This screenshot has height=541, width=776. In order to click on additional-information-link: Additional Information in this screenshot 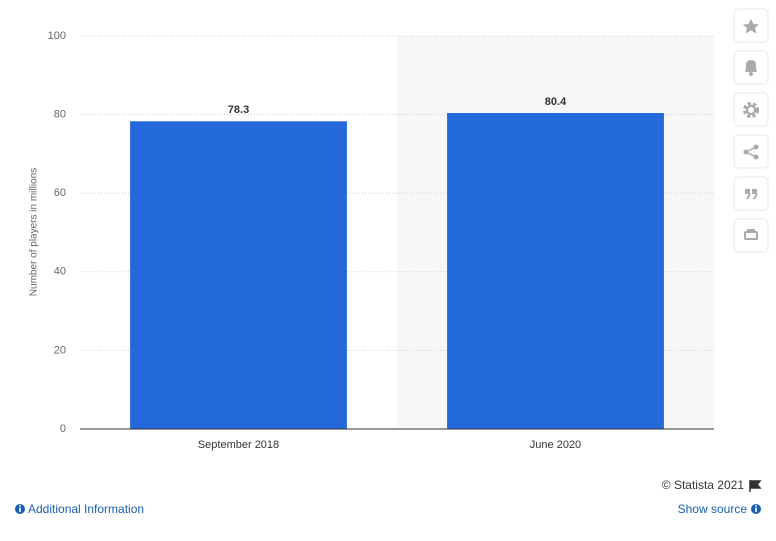, I will do `click(79, 509)`.